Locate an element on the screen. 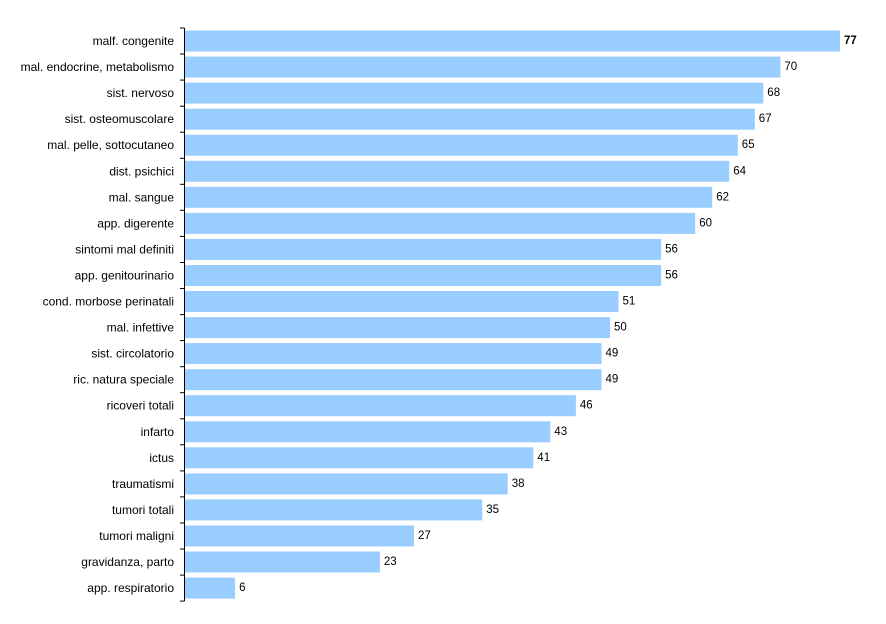 The image size is (886, 624). bar-mal-sangue is located at coordinates (448, 197).